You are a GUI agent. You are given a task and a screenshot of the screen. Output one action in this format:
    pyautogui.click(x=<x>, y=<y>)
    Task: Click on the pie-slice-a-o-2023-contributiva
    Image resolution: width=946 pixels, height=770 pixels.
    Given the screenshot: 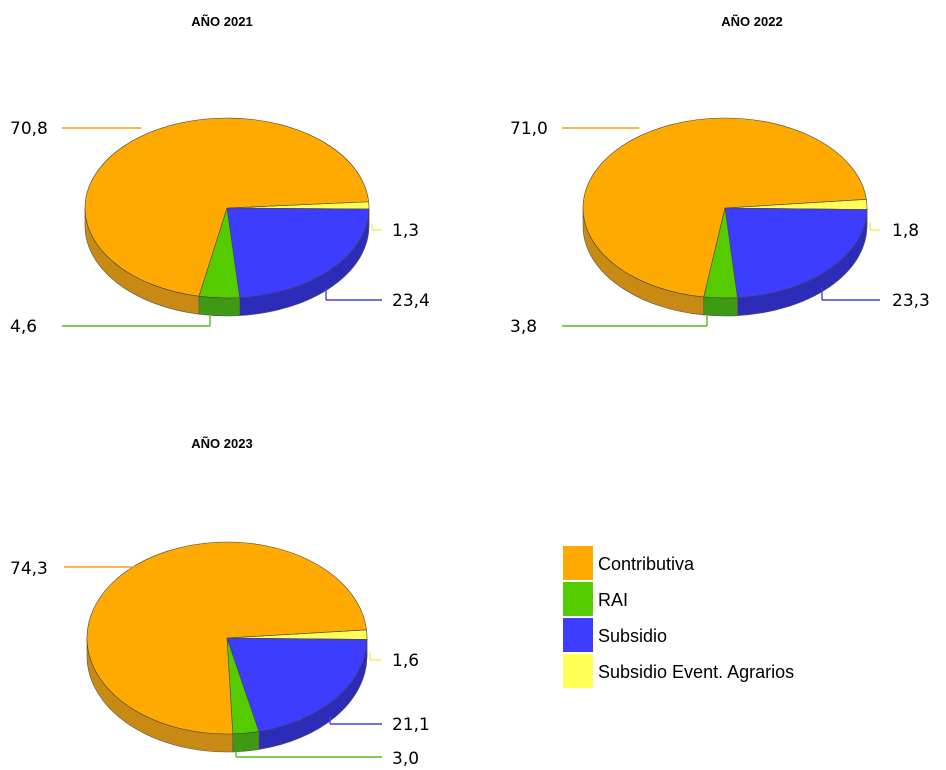 What is the action you would take?
    pyautogui.click(x=226, y=638)
    